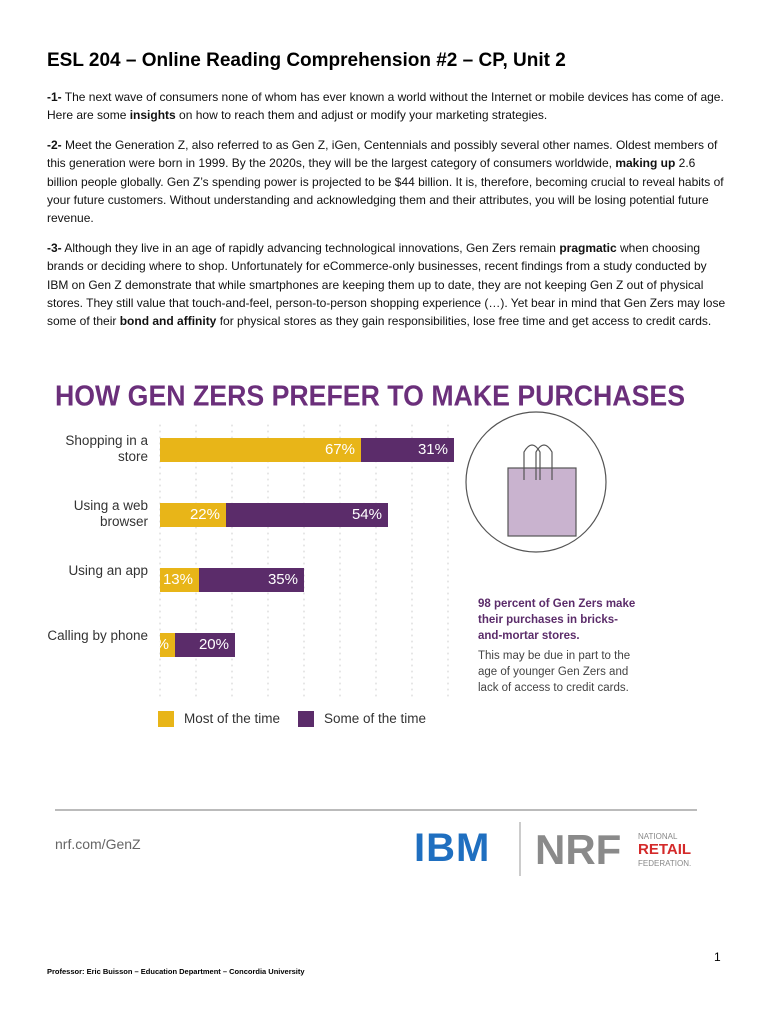  I want to click on text-run: bond and affinity, so click(168, 321).